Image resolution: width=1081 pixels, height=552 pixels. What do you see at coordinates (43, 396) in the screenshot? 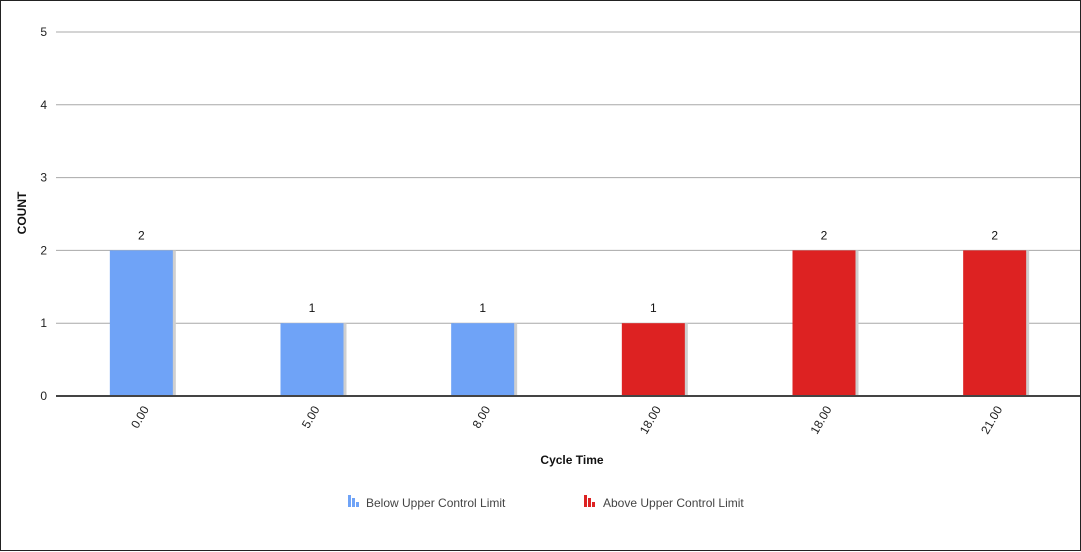
I see `y-tick-label: 0` at bounding box center [43, 396].